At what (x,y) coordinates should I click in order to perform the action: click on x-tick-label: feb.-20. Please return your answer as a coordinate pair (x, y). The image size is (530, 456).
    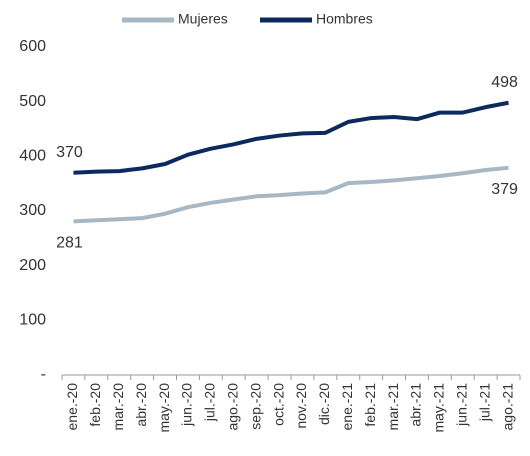
    Looking at the image, I should click on (95, 405).